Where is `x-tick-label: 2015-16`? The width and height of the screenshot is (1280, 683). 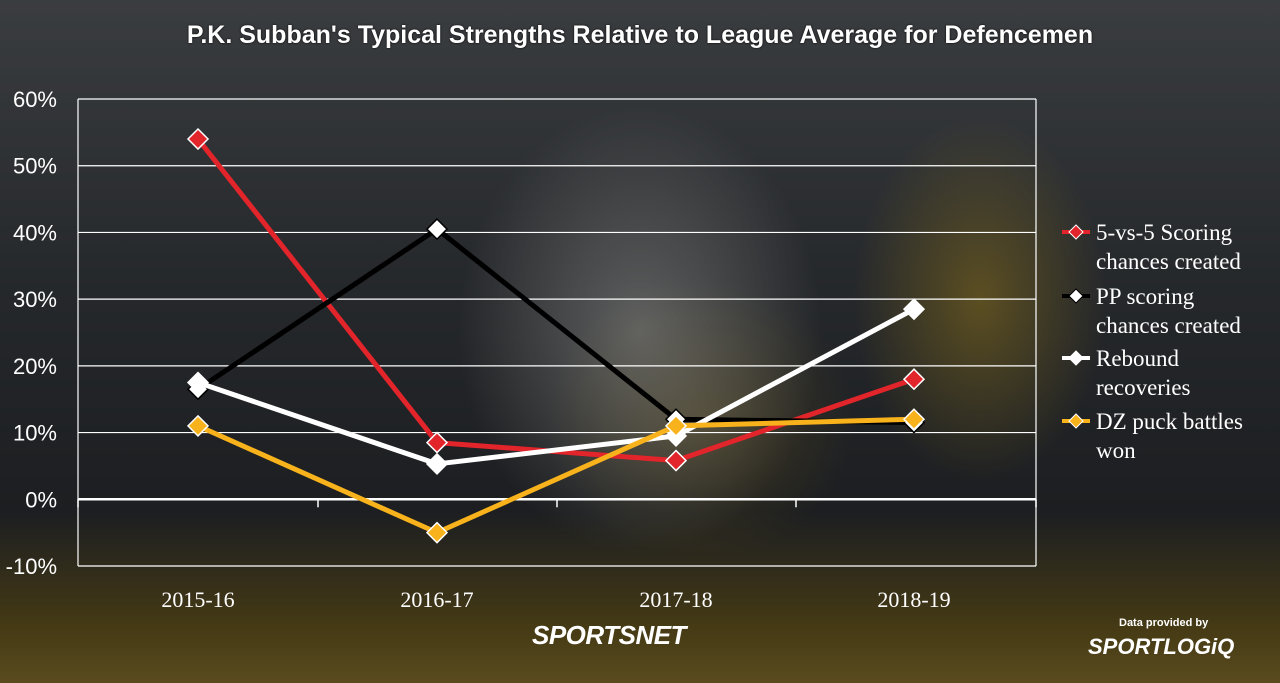
x-tick-label: 2015-16 is located at coordinates (197, 599).